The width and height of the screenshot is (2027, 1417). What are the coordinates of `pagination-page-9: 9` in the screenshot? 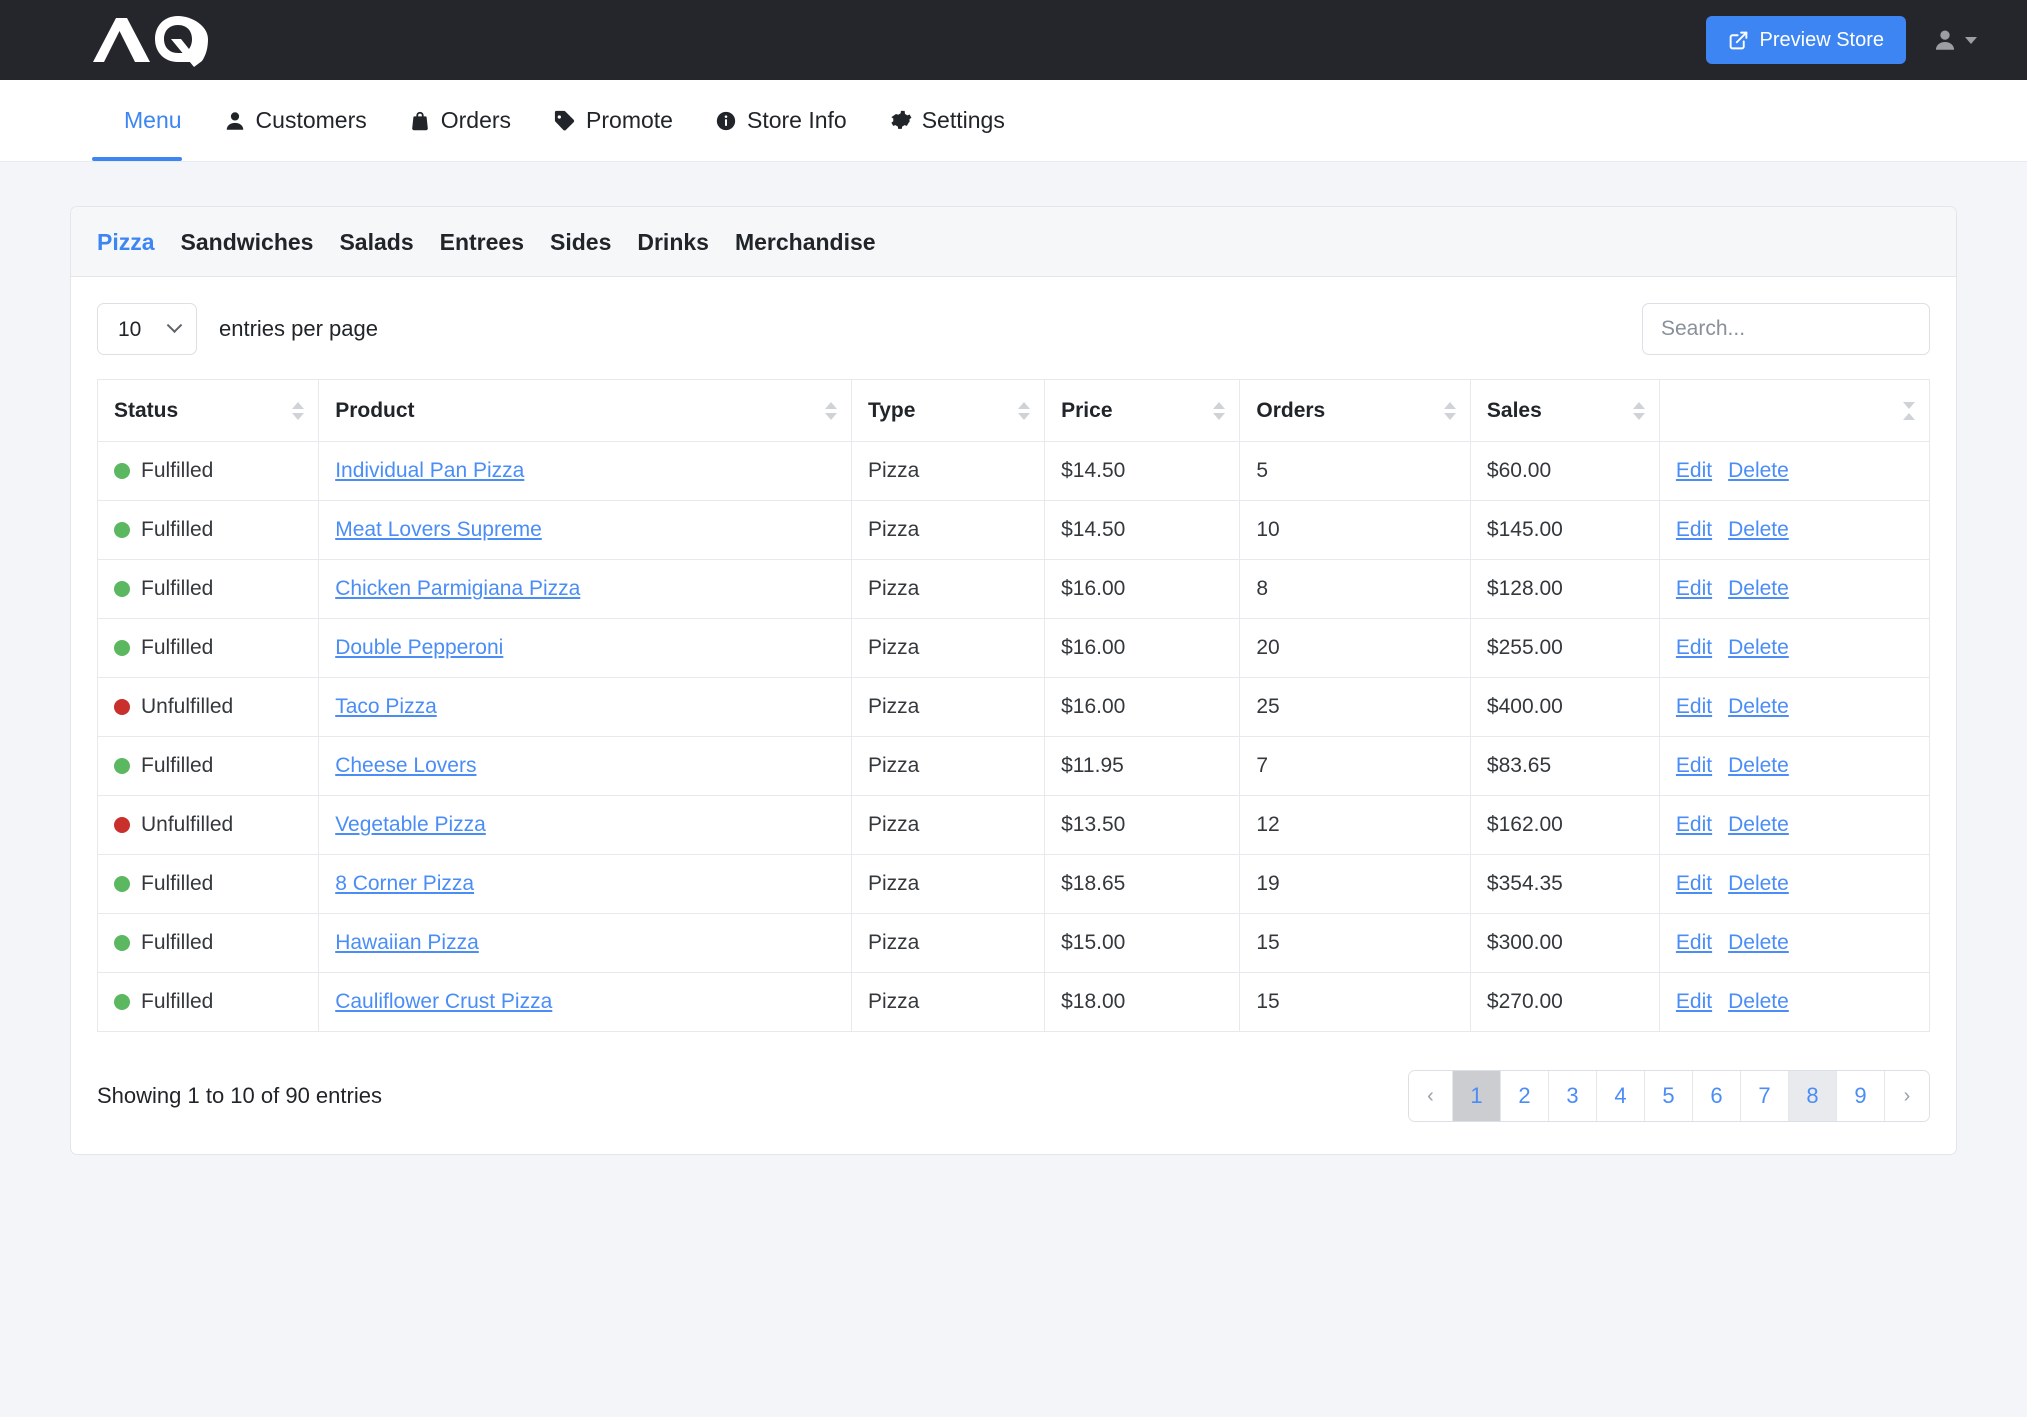 It's located at (1861, 1096).